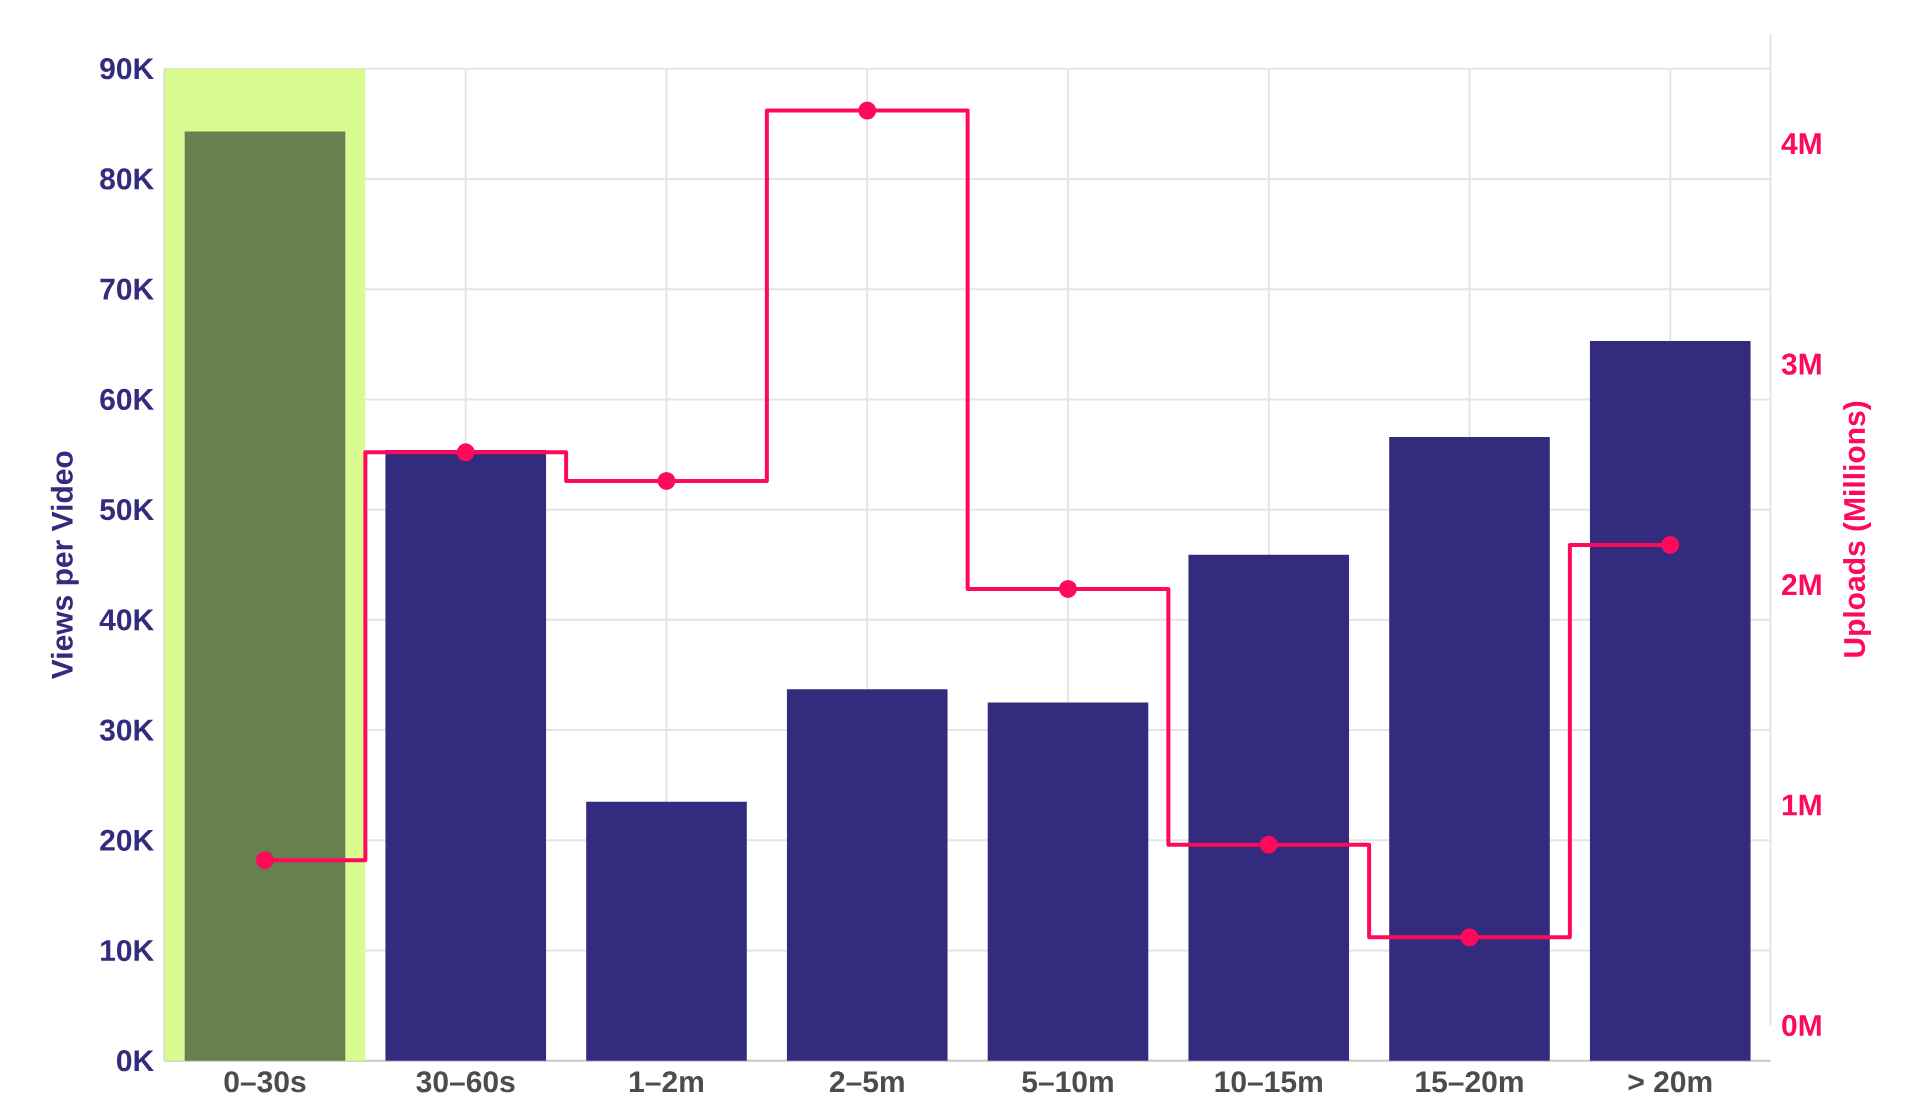  Describe the element at coordinates (127, 950) in the screenshot. I see `y-tick-label: 10K` at that location.